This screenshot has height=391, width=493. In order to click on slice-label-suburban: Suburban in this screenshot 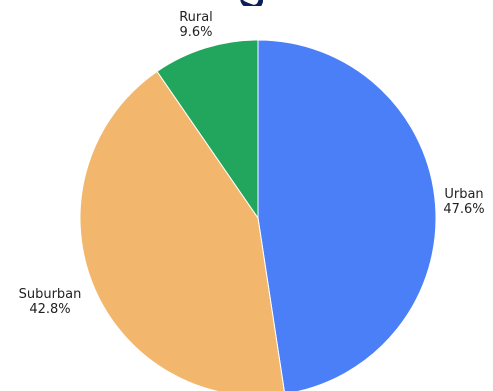, I will do `click(50, 294)`.